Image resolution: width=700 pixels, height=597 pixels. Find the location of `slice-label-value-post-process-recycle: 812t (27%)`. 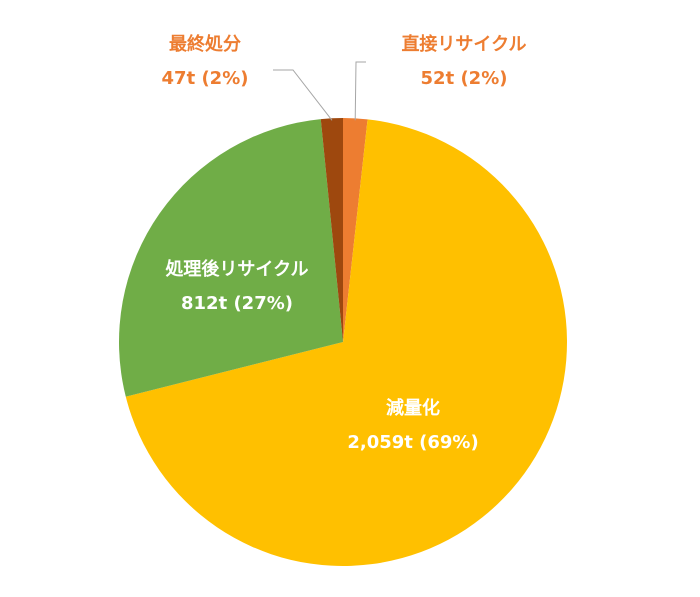

slice-label-value-post-process-recycle: 812t (27%) is located at coordinates (237, 303).